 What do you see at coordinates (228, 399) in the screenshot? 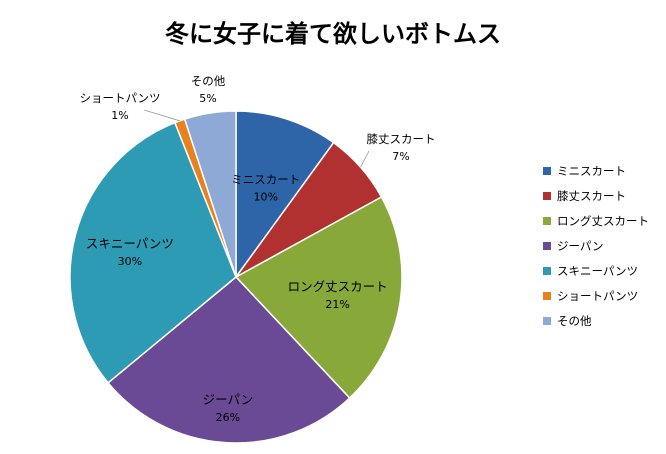
I see `slice-label-4: ジーパン` at bounding box center [228, 399].